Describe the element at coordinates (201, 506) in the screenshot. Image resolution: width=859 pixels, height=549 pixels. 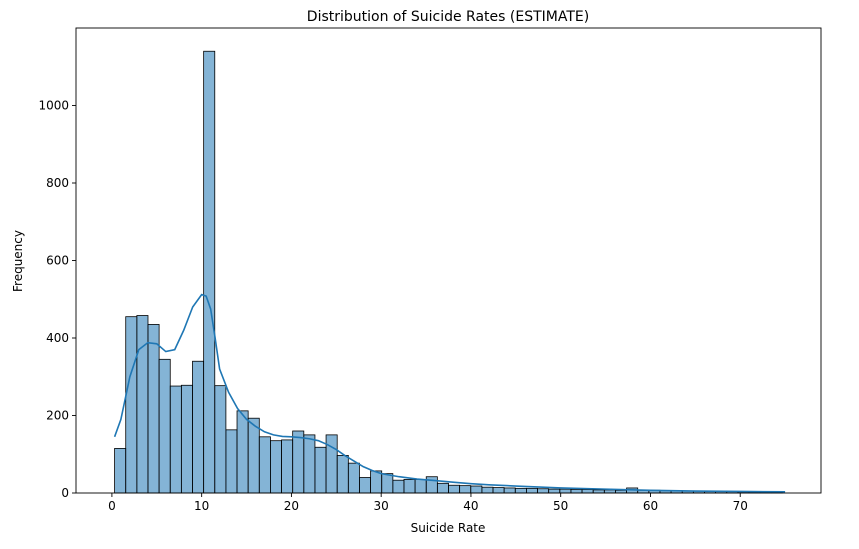
I see `x-tick-label: 10` at that location.